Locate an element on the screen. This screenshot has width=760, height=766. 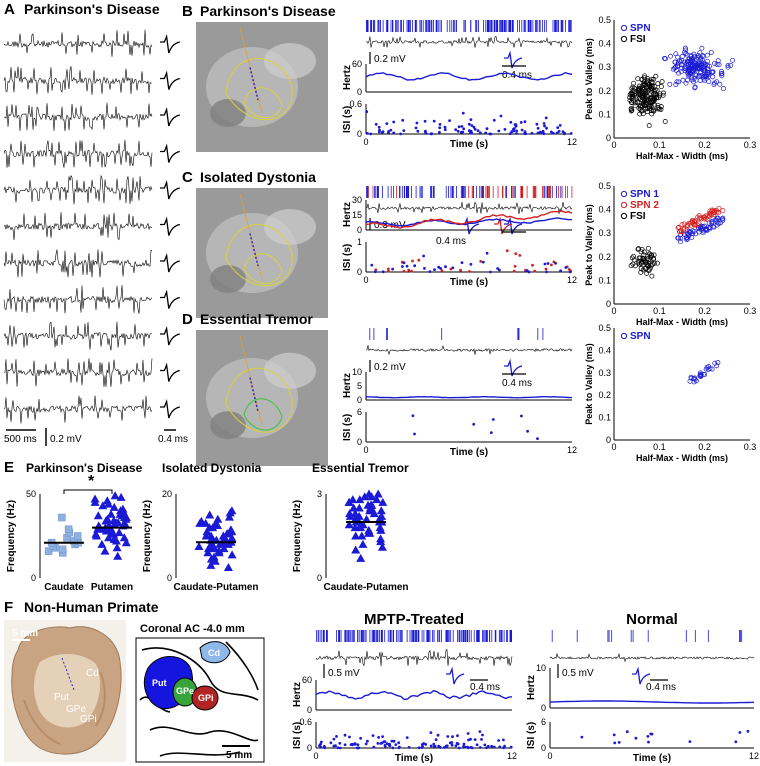
e-category-label: Caudate-Putamen is located at coordinates (365, 587).